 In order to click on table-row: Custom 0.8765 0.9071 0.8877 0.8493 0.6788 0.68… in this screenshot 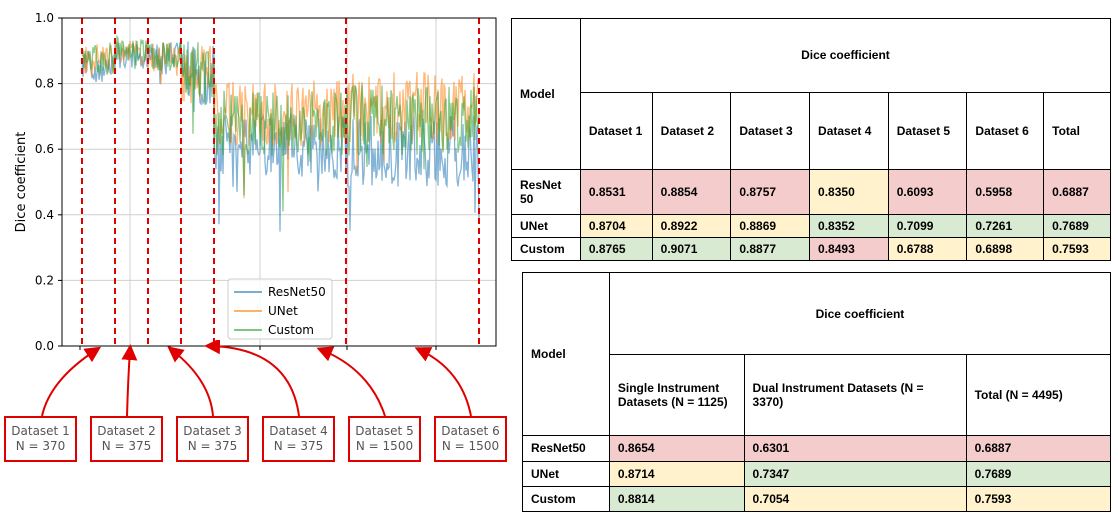, I will do `click(811, 249)`.